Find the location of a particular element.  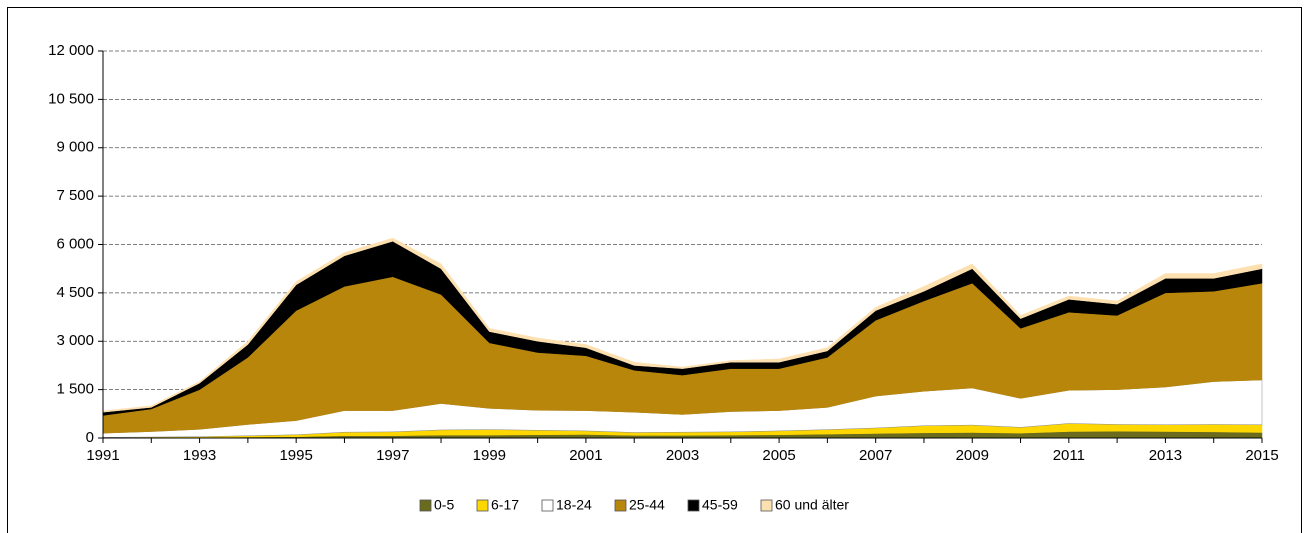

x-tick-label: 1993 is located at coordinates (199, 455).